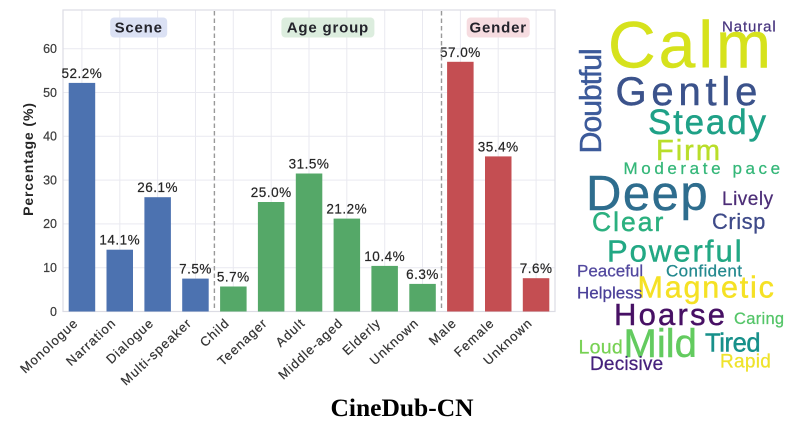 The width and height of the screenshot is (800, 441). Describe the element at coordinates (628, 222) in the screenshot. I see `svg-text: Clear` at that location.